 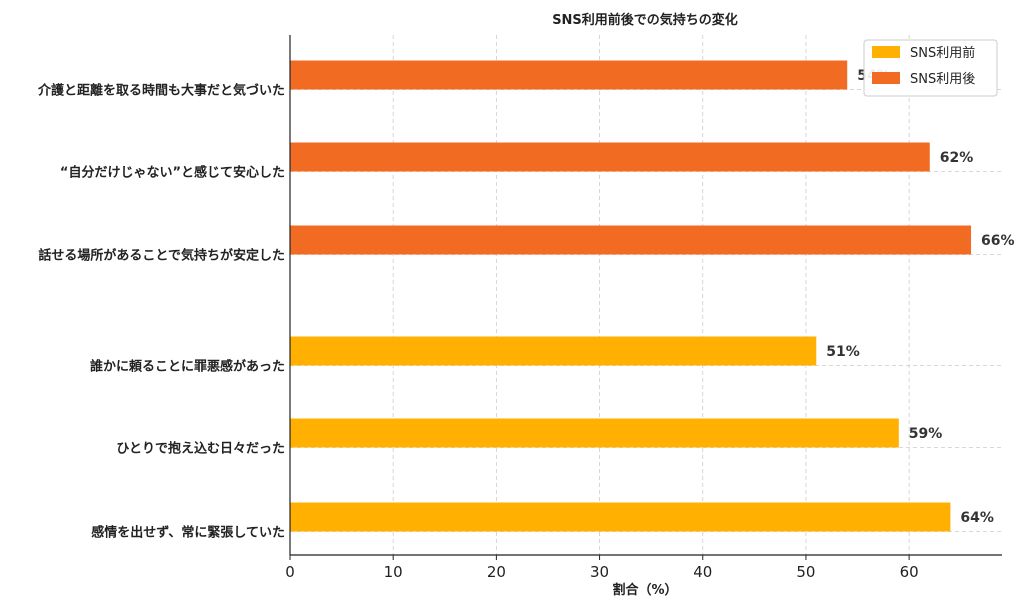 What do you see at coordinates (805, 572) in the screenshot?
I see `x-tick-label: 50` at bounding box center [805, 572].